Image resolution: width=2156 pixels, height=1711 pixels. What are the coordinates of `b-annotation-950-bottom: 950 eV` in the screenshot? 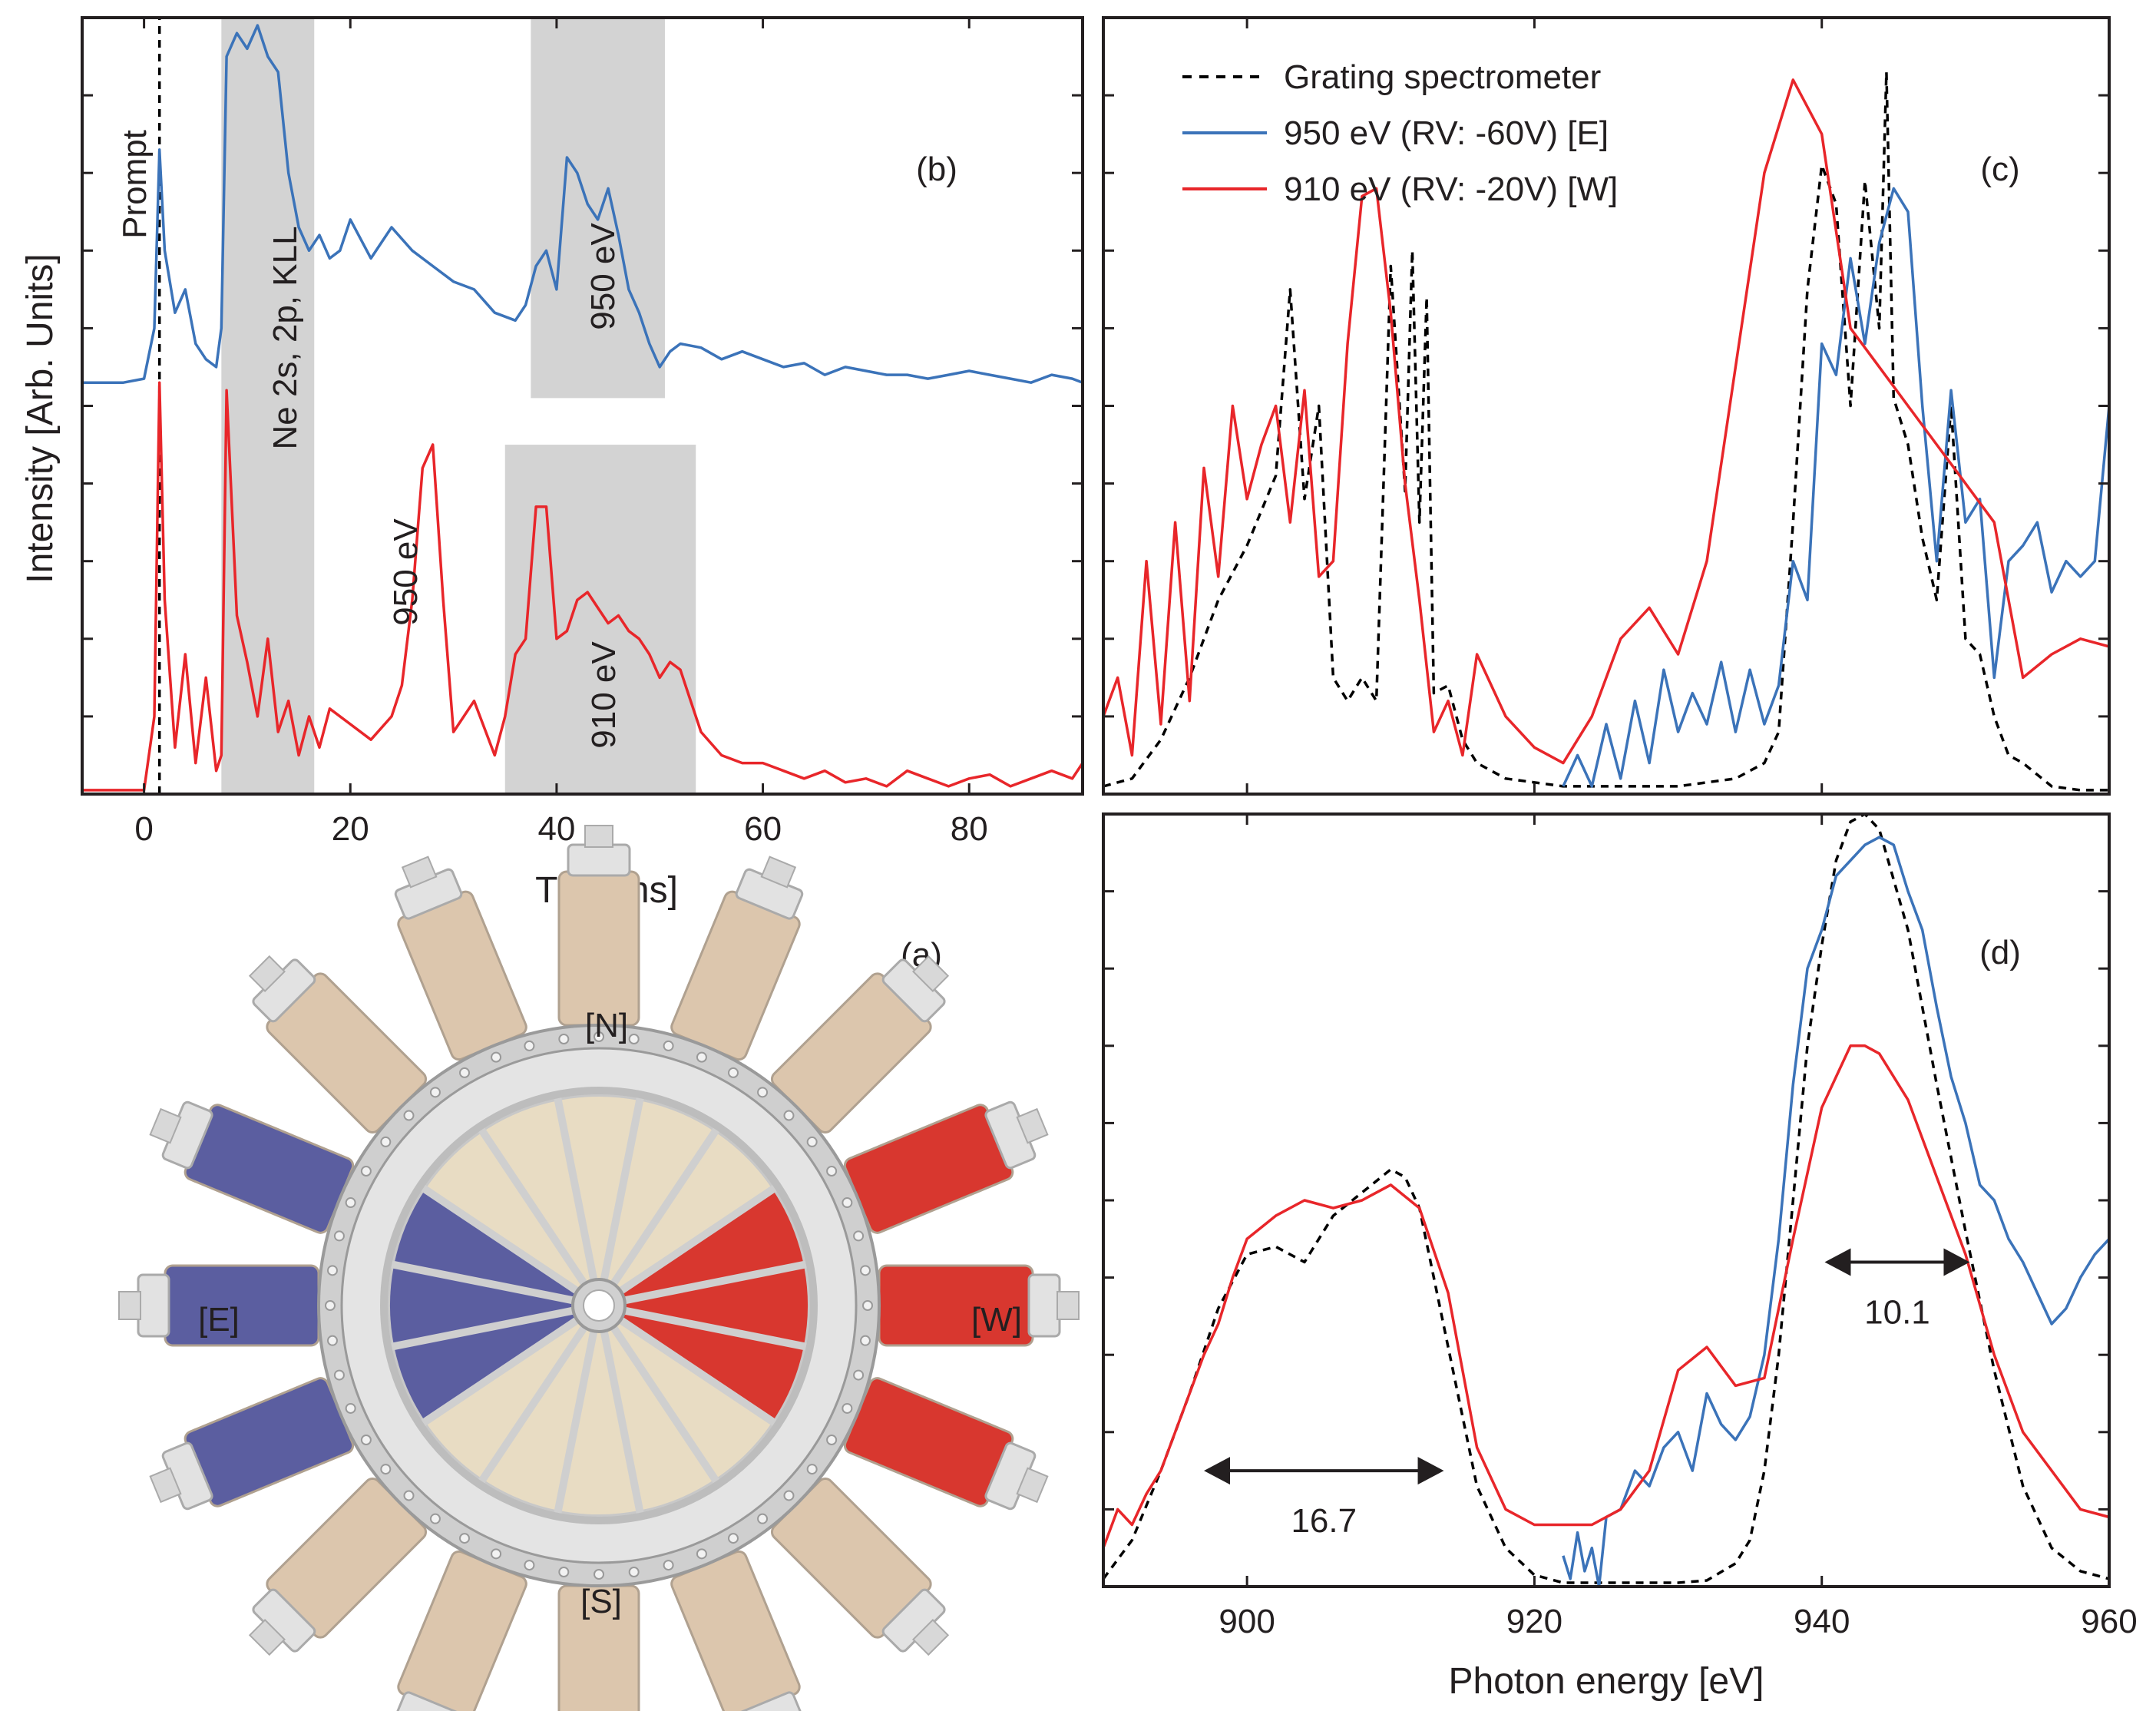 It's located at (406, 572).